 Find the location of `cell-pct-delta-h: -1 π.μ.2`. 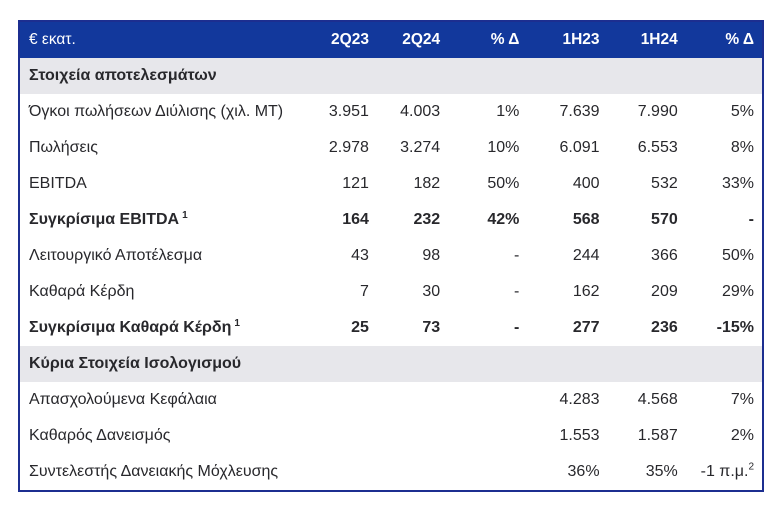

cell-pct-delta-h: -1 π.μ.2 is located at coordinates (727, 470).